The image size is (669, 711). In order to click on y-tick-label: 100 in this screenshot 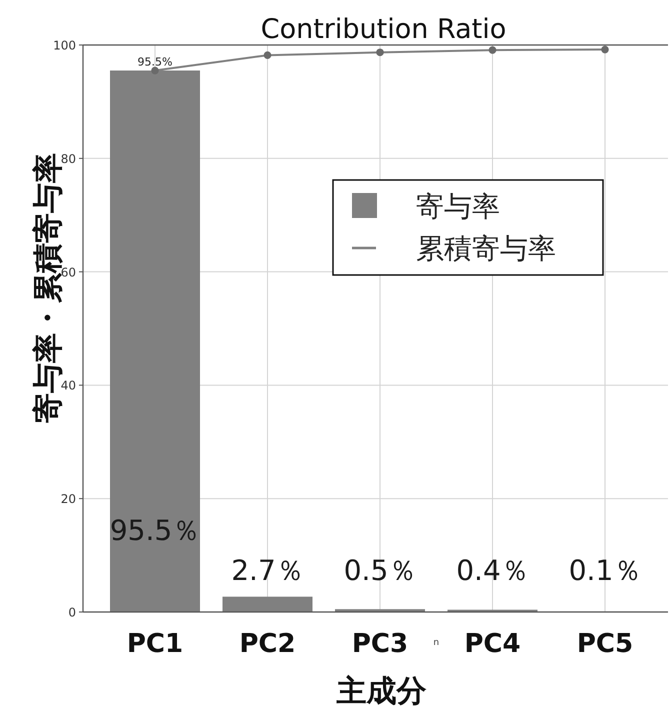, I will do `click(64, 45)`.